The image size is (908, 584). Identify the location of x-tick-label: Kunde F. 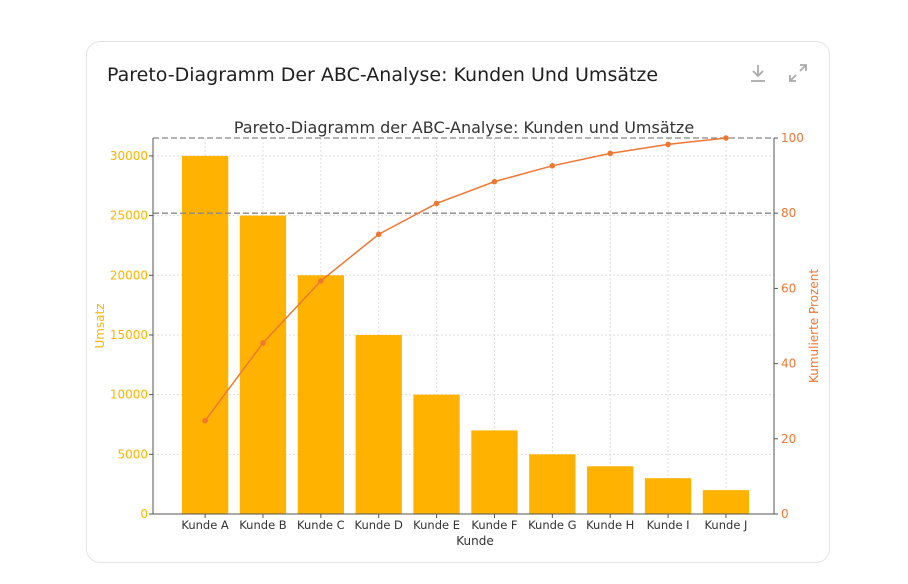
(494, 525).